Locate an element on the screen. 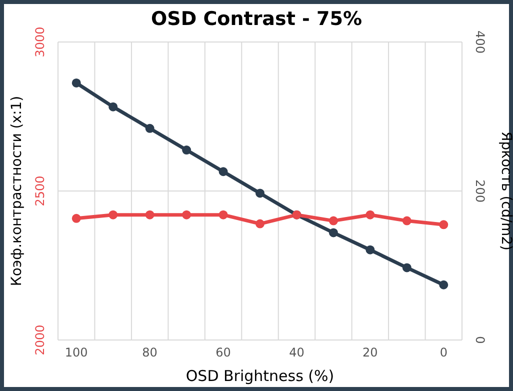 Image resolution: width=513 pixels, height=391 pixels. x-tick-label: 40 is located at coordinates (296, 353).